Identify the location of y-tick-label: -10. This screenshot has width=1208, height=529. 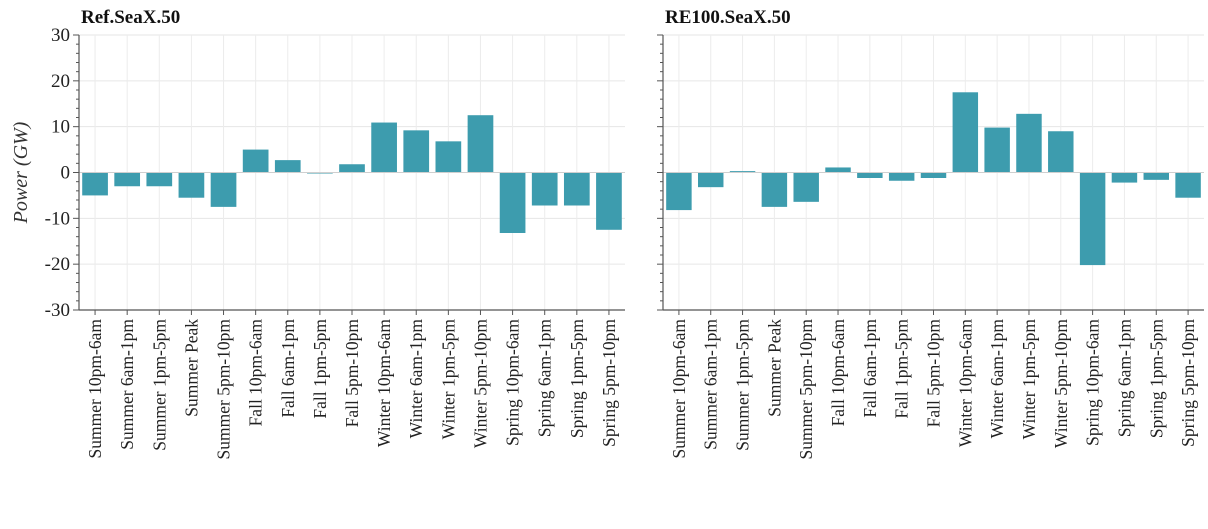
(57, 218).